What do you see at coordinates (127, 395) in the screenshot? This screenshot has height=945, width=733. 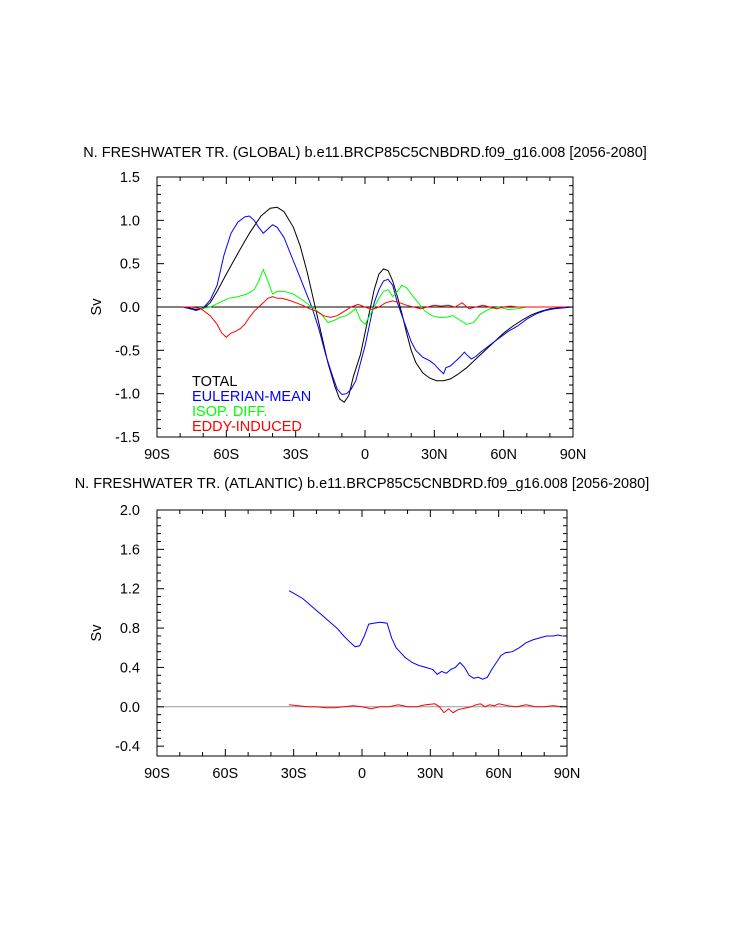 I see `y-tick-label: -1.0` at bounding box center [127, 395].